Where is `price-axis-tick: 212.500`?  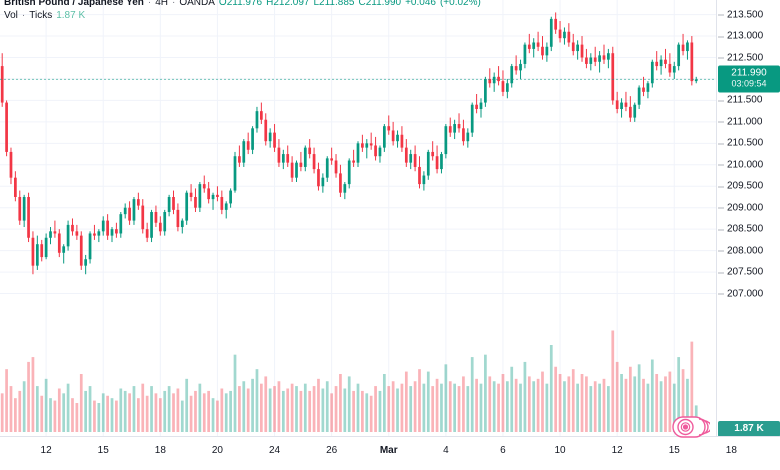 price-axis-tick: 212.500 is located at coordinates (748, 57).